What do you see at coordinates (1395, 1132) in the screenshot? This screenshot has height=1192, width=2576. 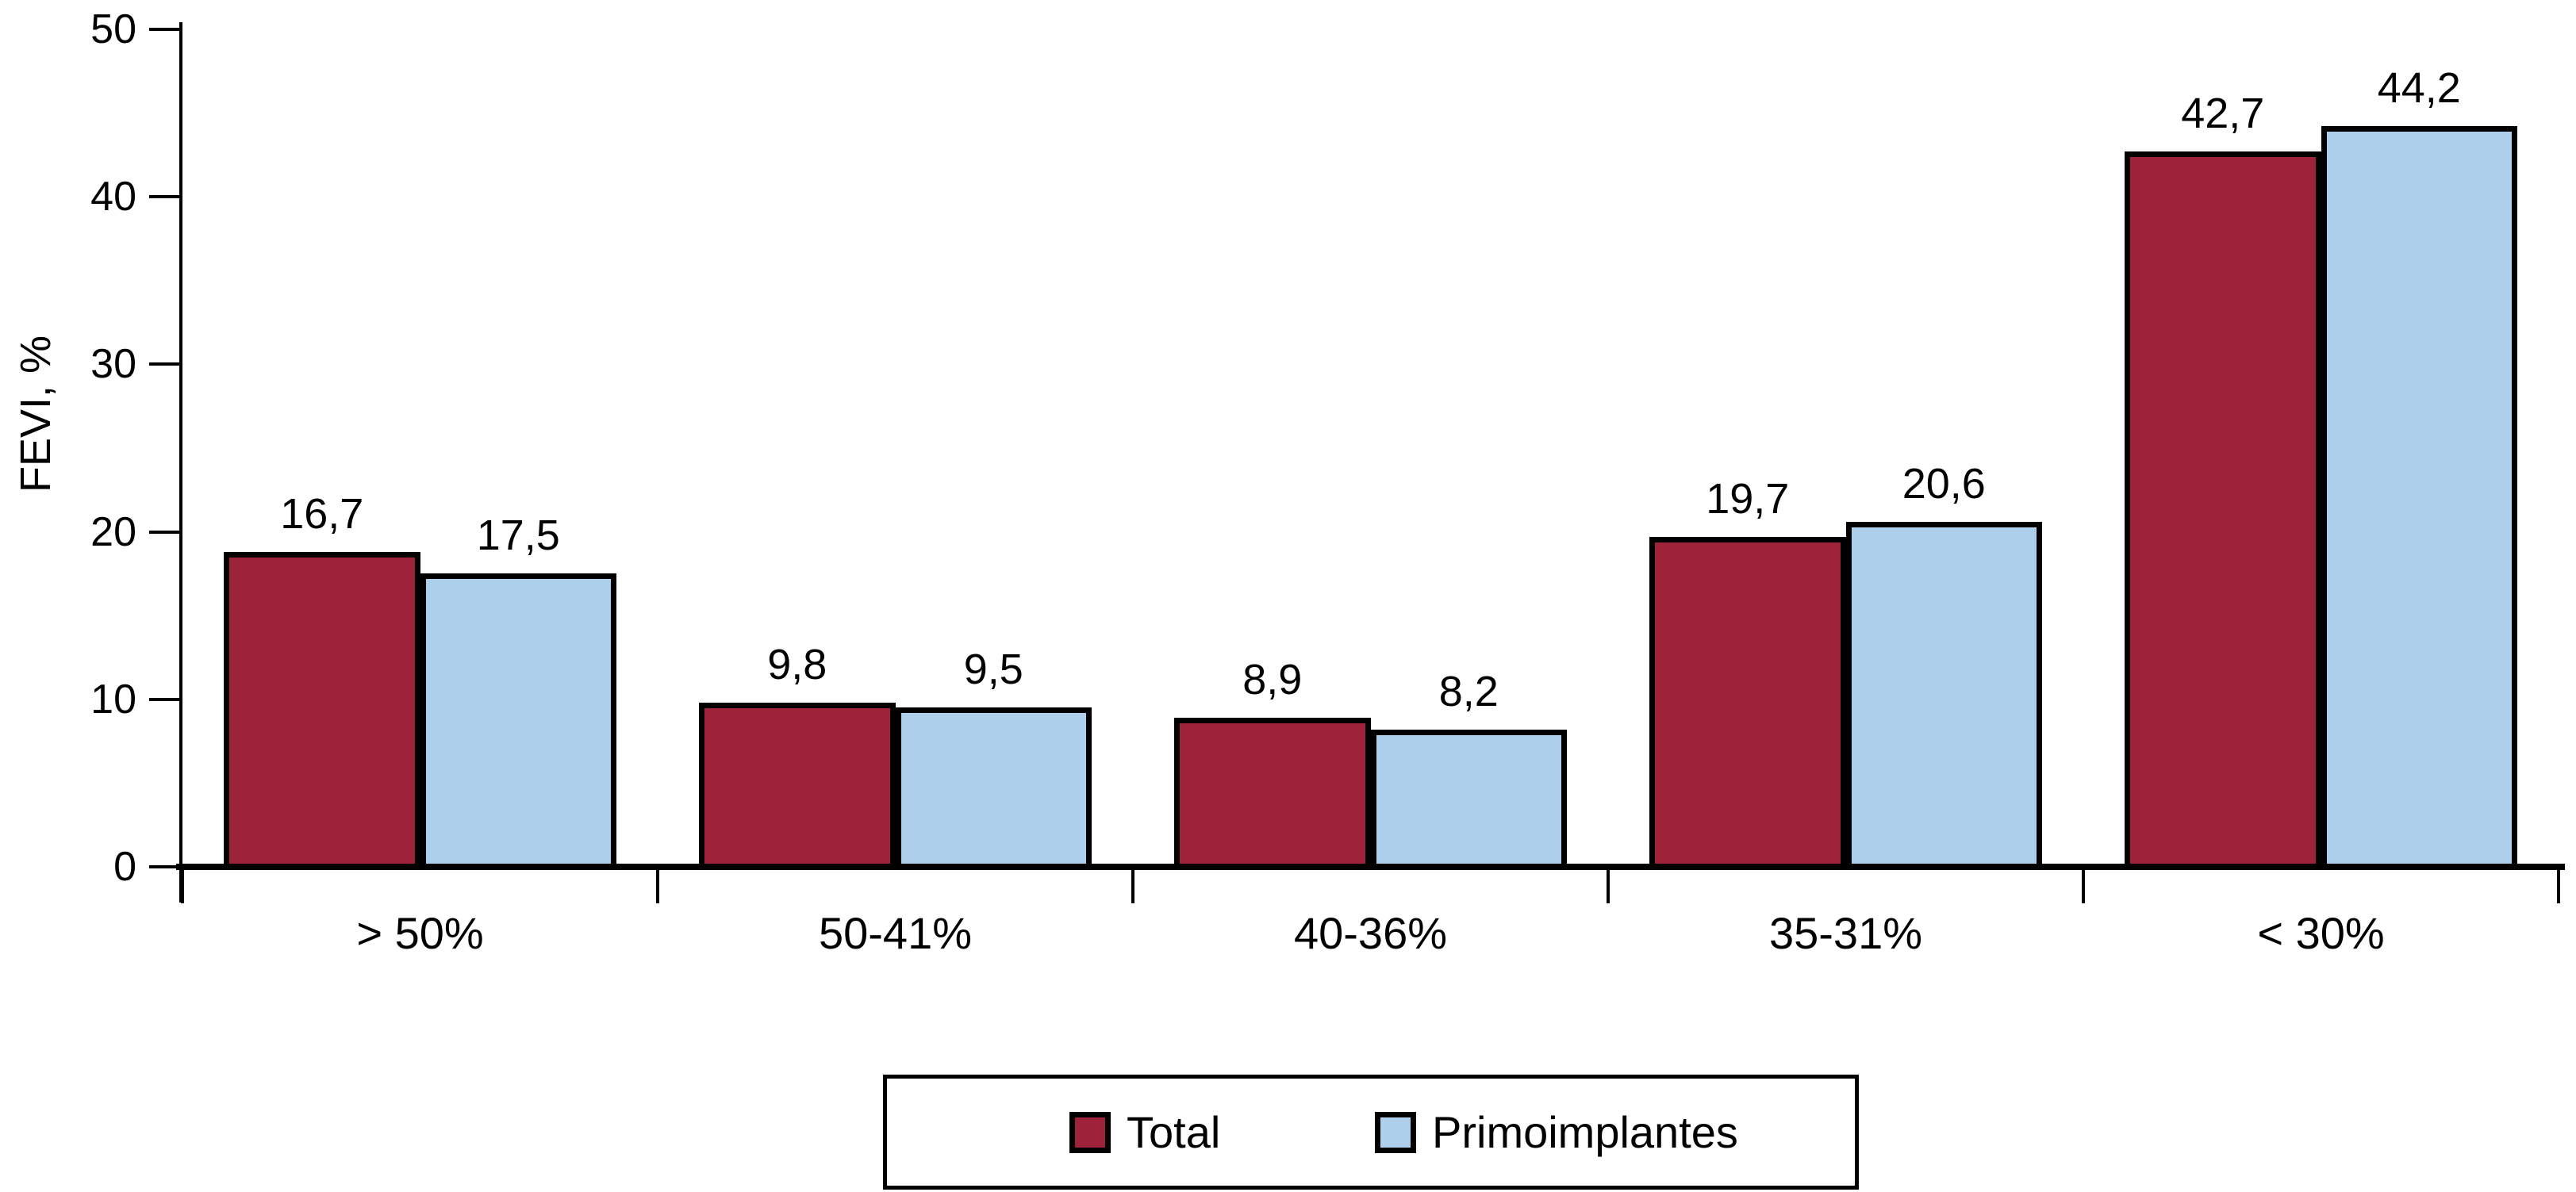 I see `legend-swatch-primoimplantes-icon` at bounding box center [1395, 1132].